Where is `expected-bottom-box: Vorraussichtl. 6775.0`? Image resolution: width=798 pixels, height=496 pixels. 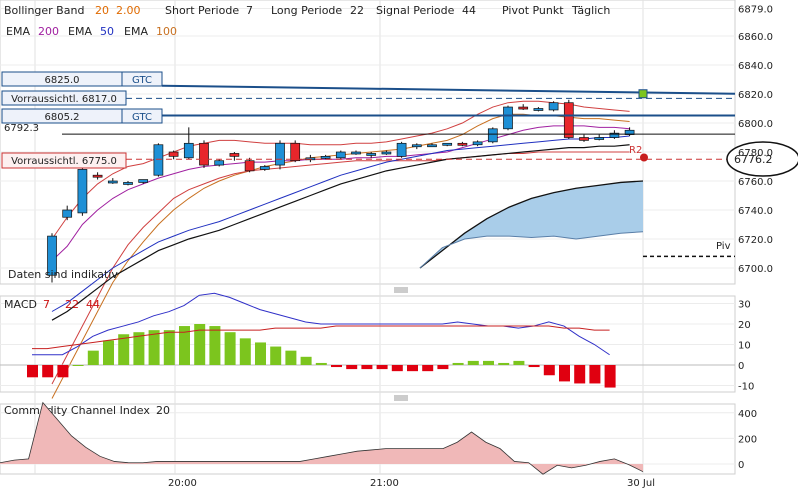 expected-bottom-box: Vorraussichtl. 6775.0 is located at coordinates (64, 160).